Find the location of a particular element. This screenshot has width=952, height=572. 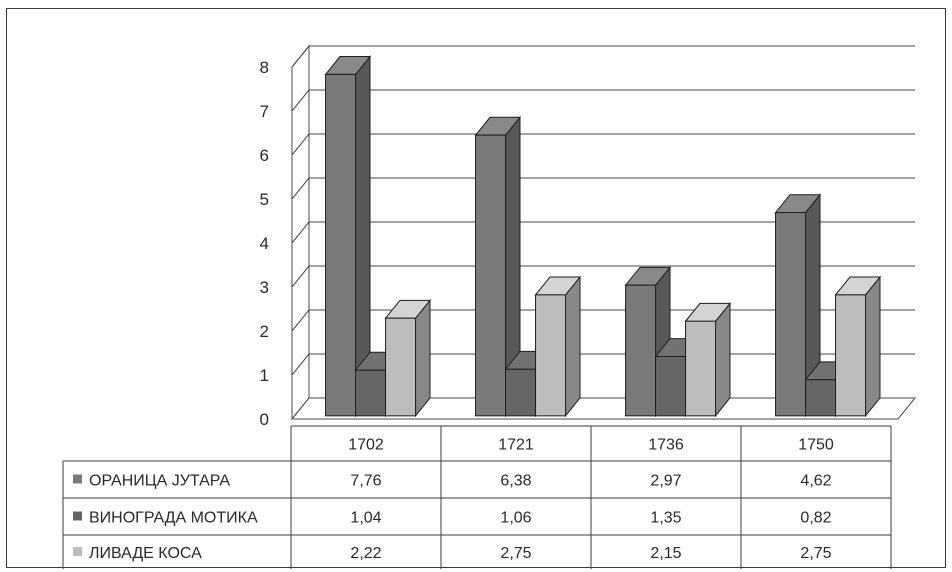

legend-label: ВИНОГРАДА МОТИКА is located at coordinates (173, 518).